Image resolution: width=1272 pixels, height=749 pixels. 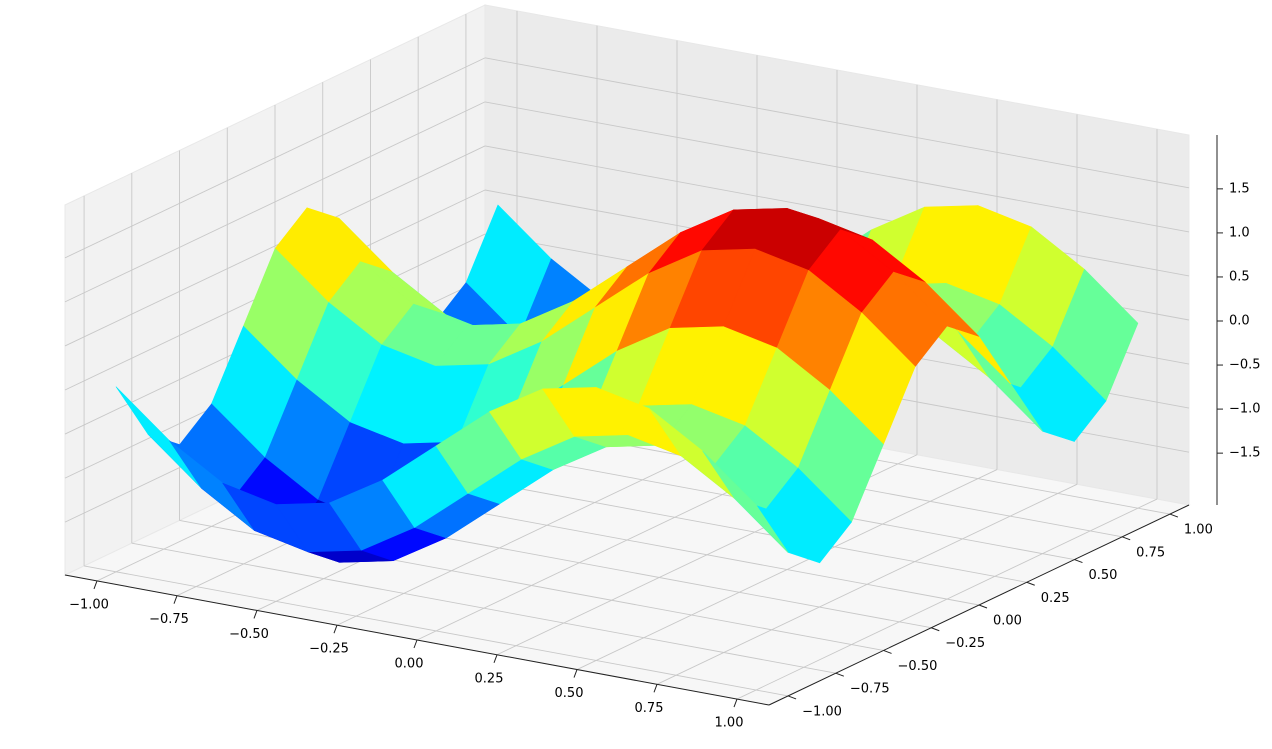 What do you see at coordinates (1245, 365) in the screenshot?
I see `z-tick-label: −0.5` at bounding box center [1245, 365].